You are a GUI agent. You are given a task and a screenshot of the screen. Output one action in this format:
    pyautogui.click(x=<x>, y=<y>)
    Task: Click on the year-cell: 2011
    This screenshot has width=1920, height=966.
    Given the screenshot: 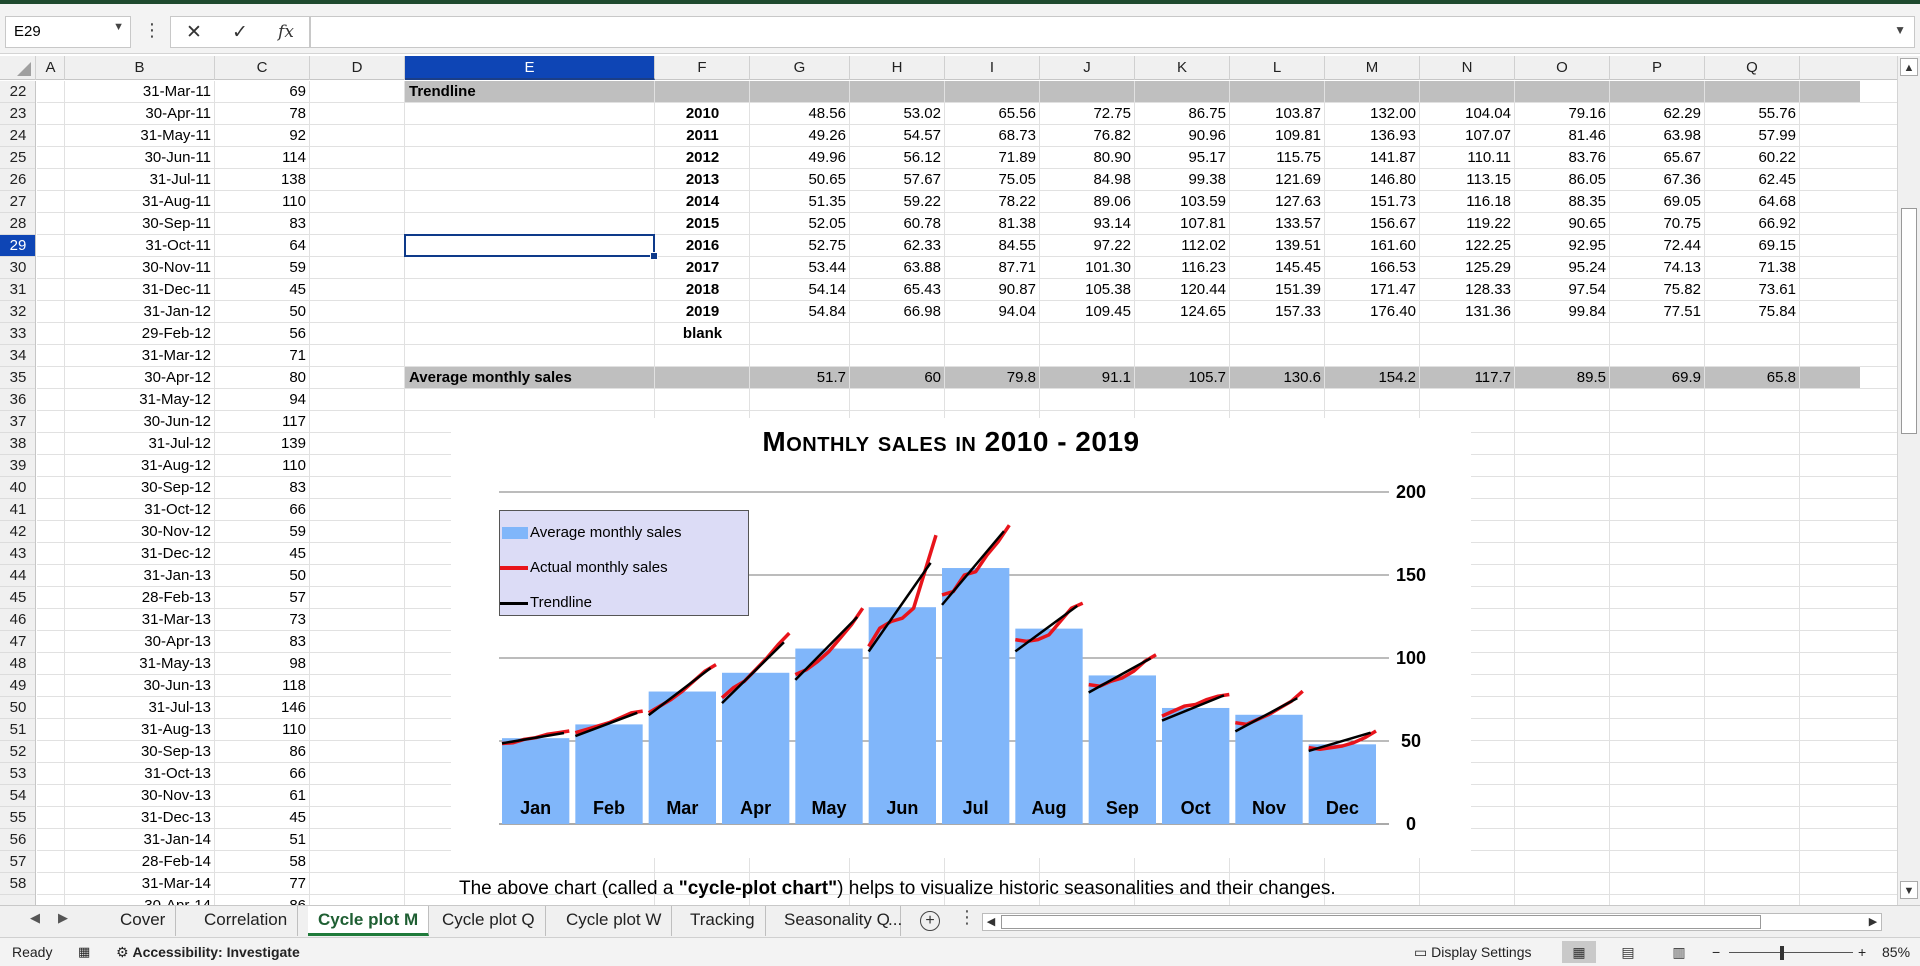 What is the action you would take?
    pyautogui.click(x=702, y=135)
    